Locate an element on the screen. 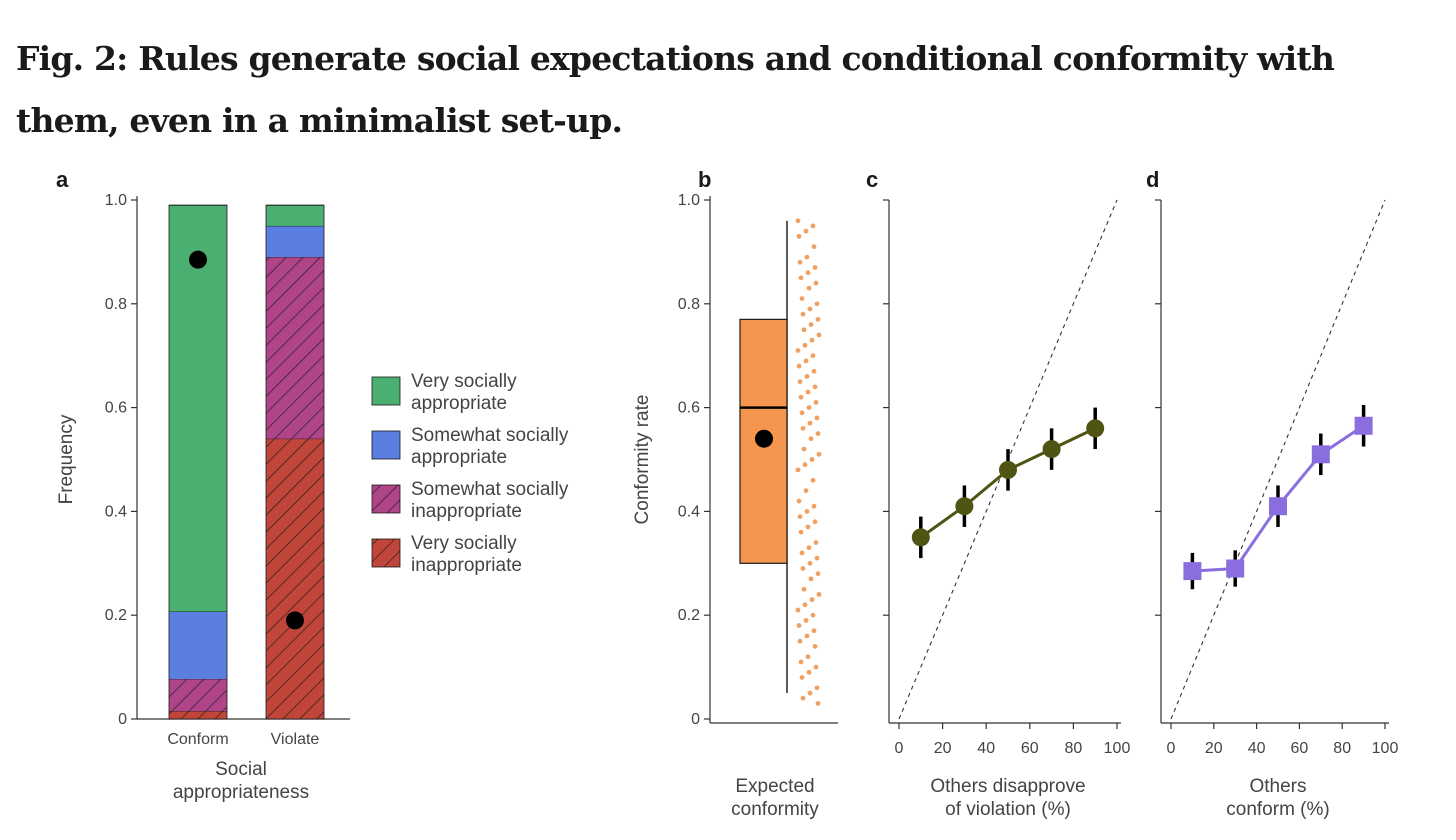  bar-segment-hatch is located at coordinates (295, 348).